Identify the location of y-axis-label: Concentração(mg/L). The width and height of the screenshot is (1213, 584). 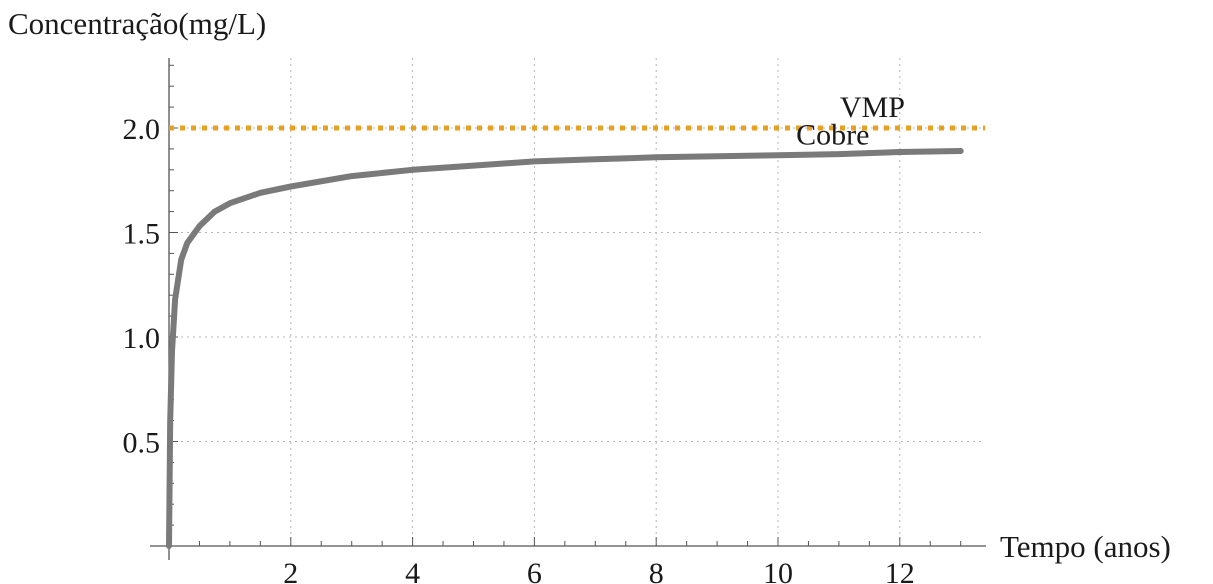
(137, 23).